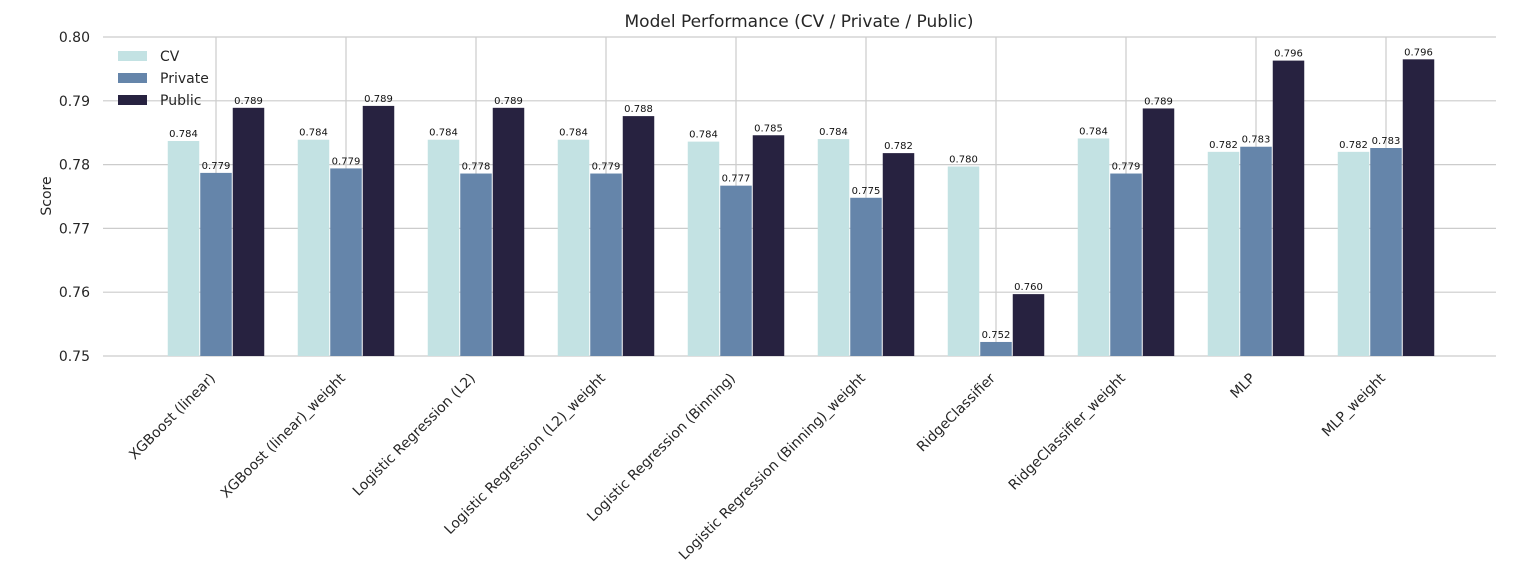 This screenshot has height=561, width=1519. What do you see at coordinates (866, 191) in the screenshot?
I see `data-label: 0.775` at bounding box center [866, 191].